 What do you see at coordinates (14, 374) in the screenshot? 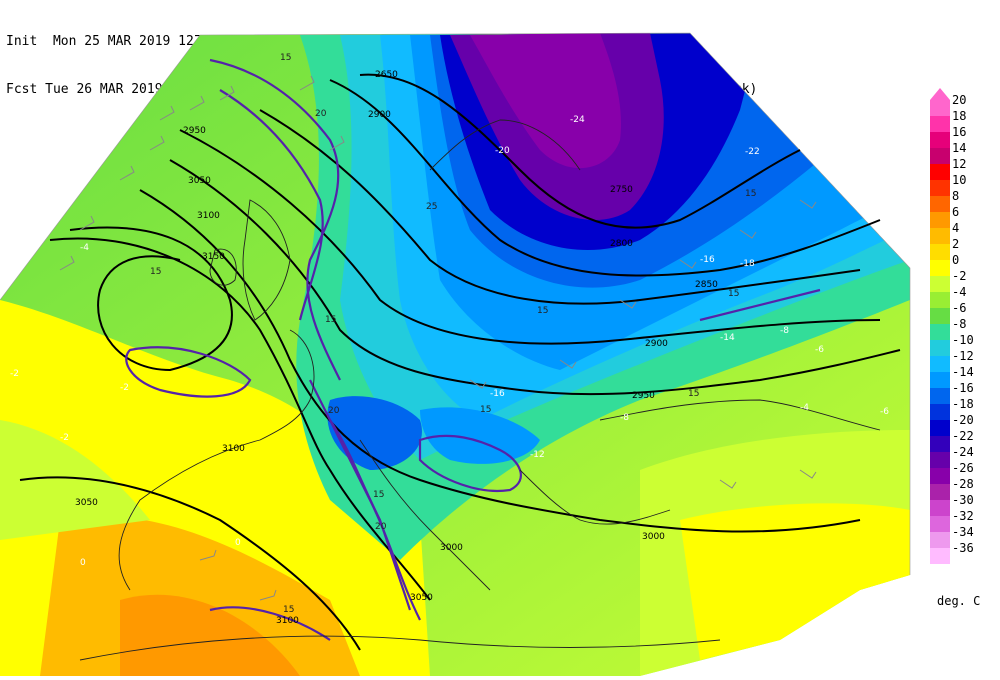
I see `temp-label-minus2-west: -2` at bounding box center [14, 374].